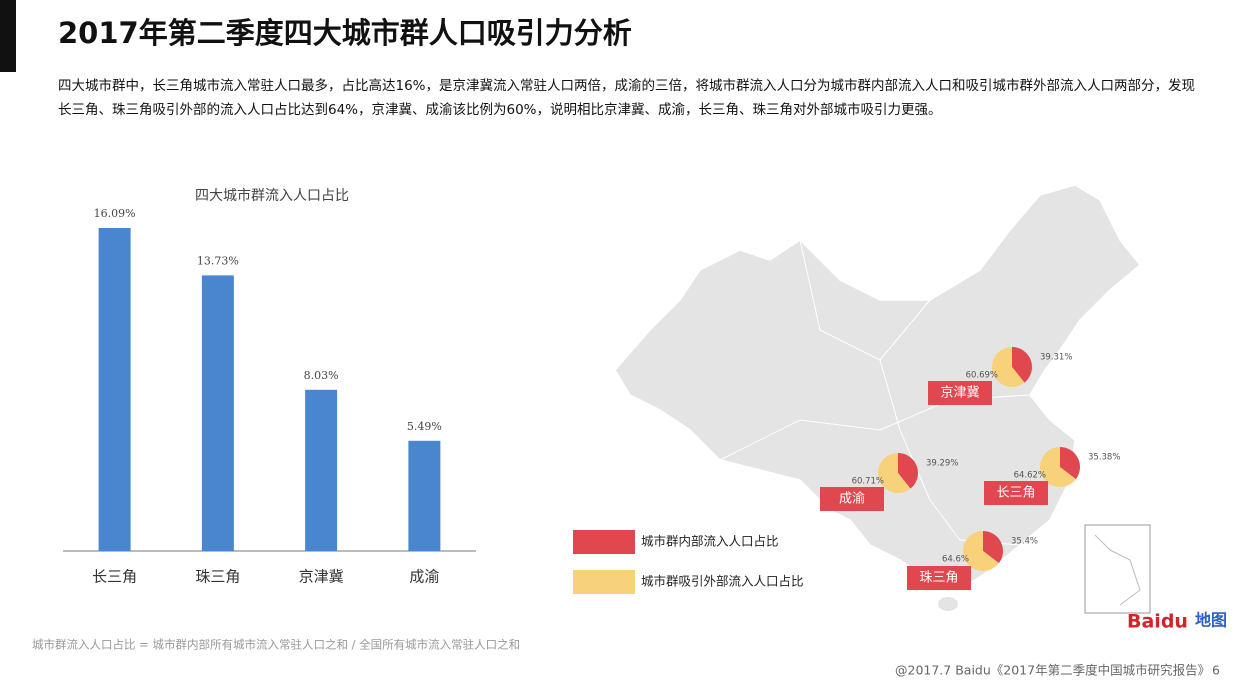  I want to click on pie-value-label: 39.31%, so click(1056, 358).